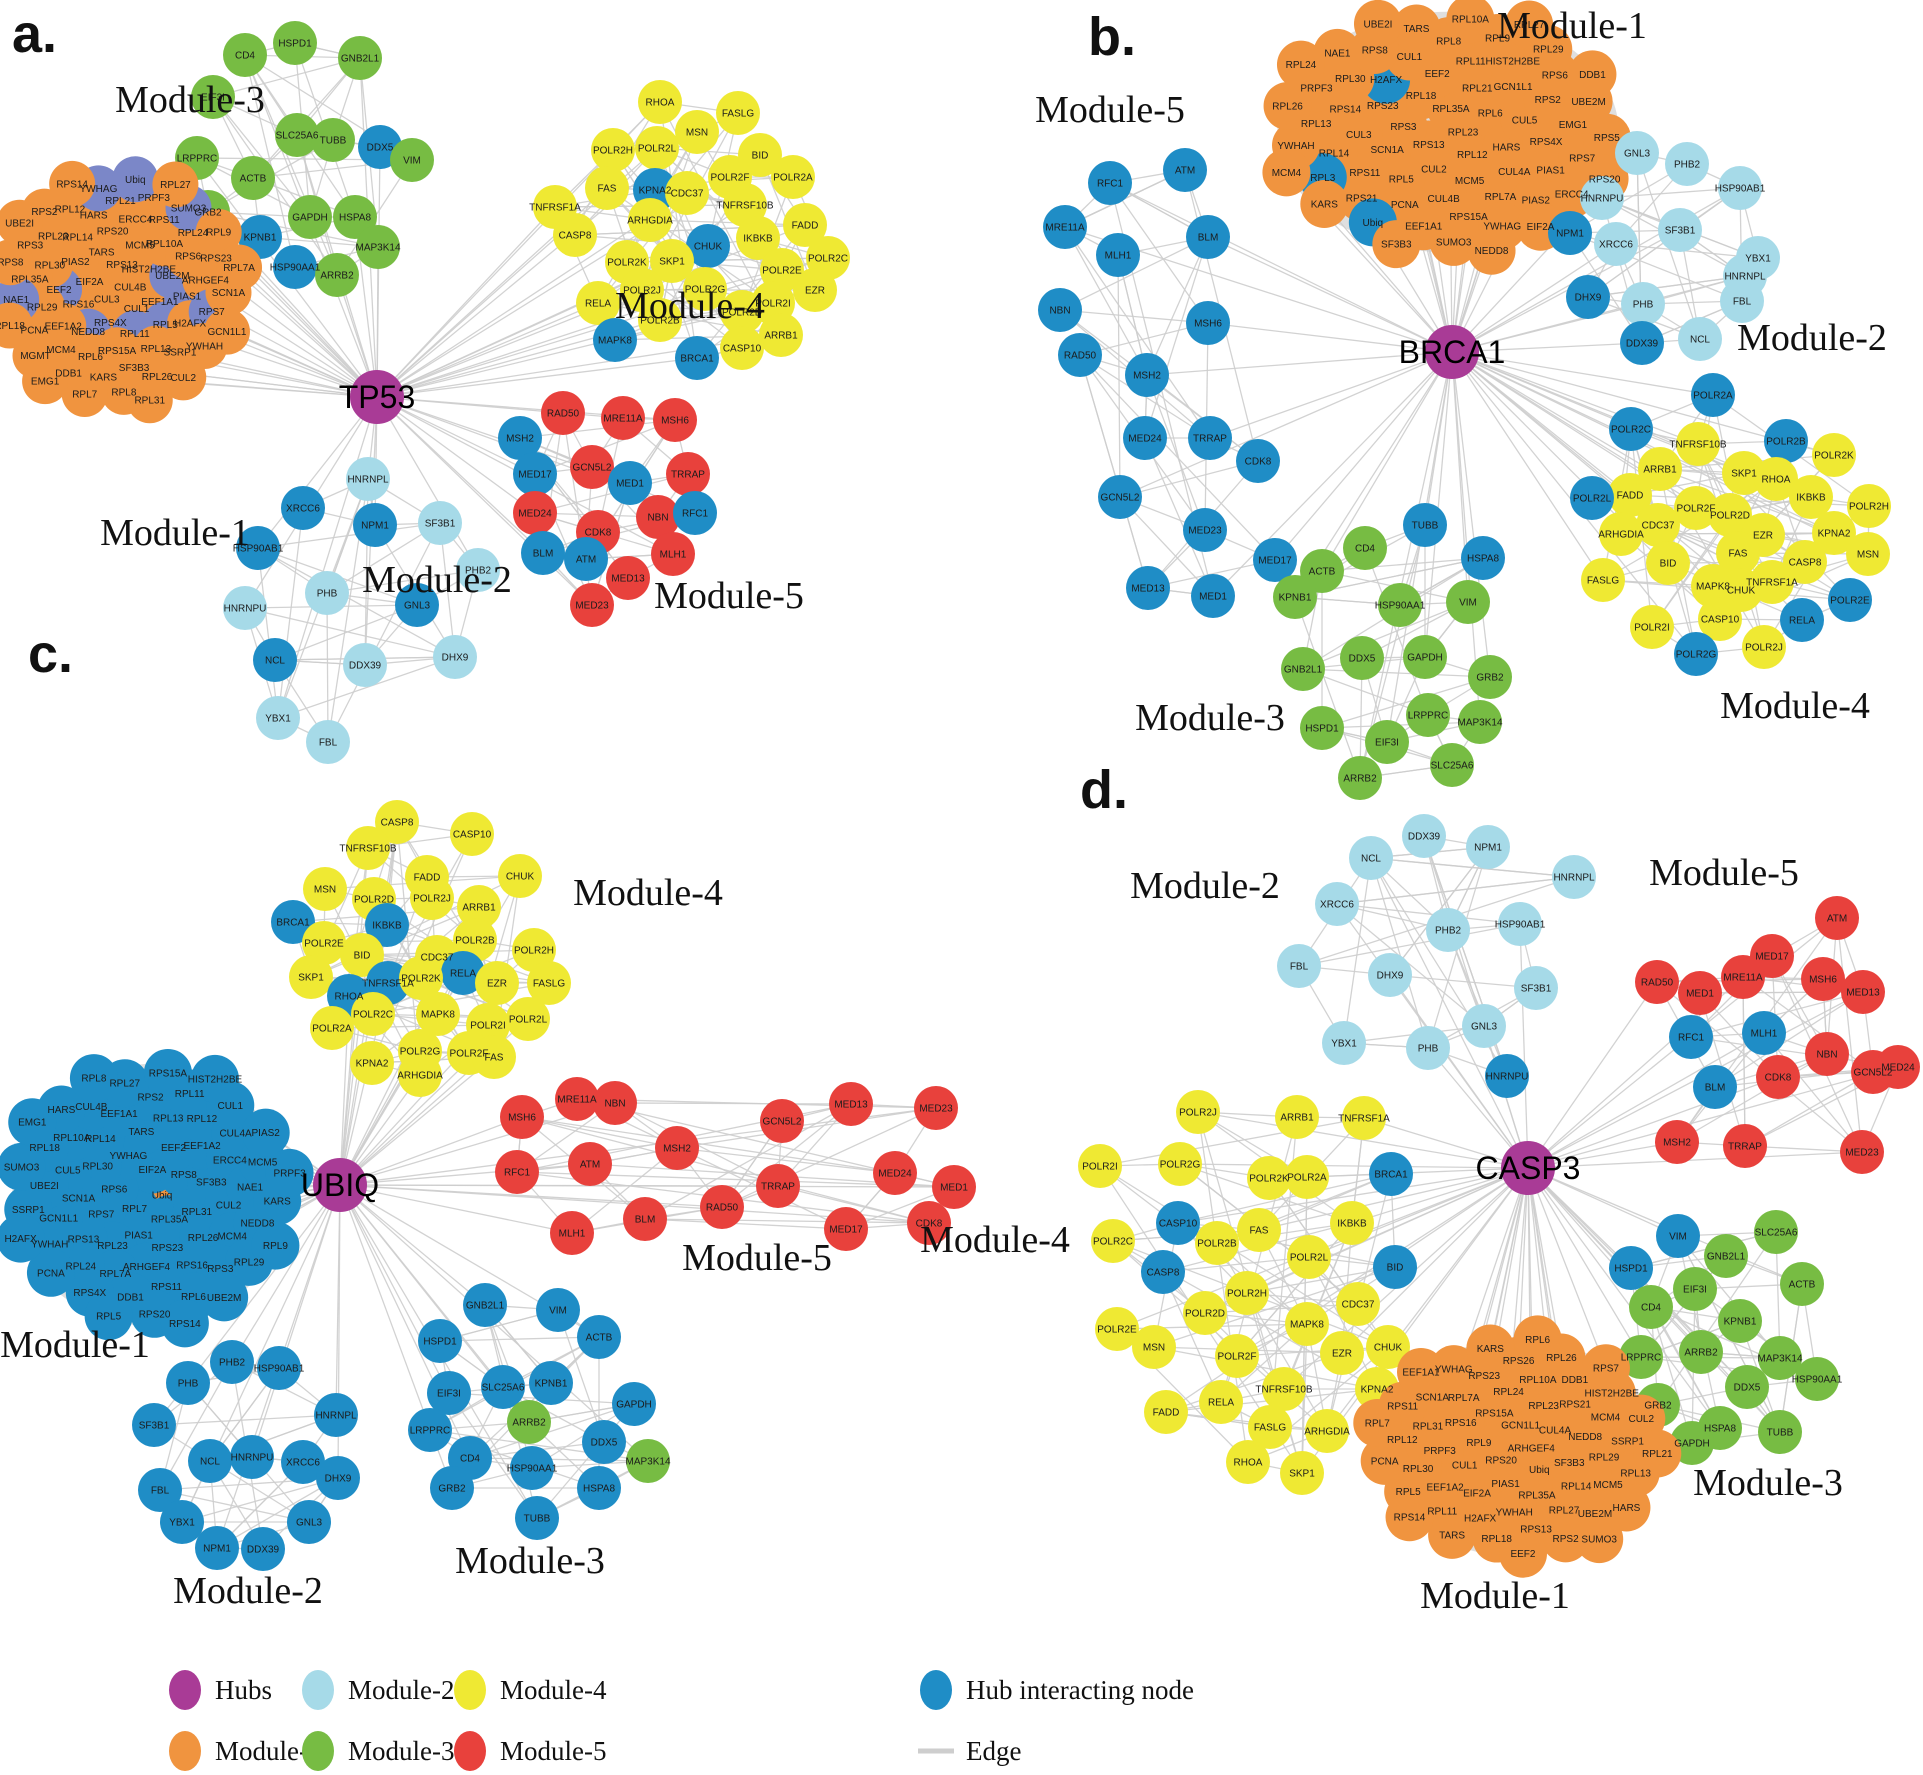  I want to click on node-EIF3I, so click(213, 97).